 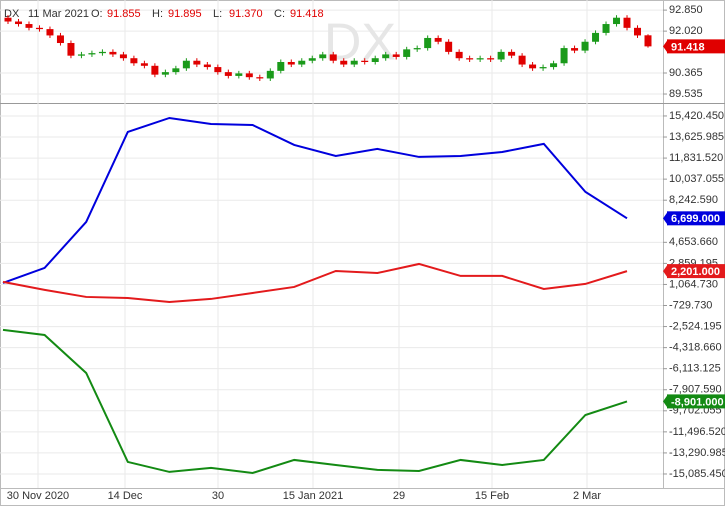 What do you see at coordinates (696, 179) in the screenshot?
I see `y-tick-label: 10,037.055` at bounding box center [696, 179].